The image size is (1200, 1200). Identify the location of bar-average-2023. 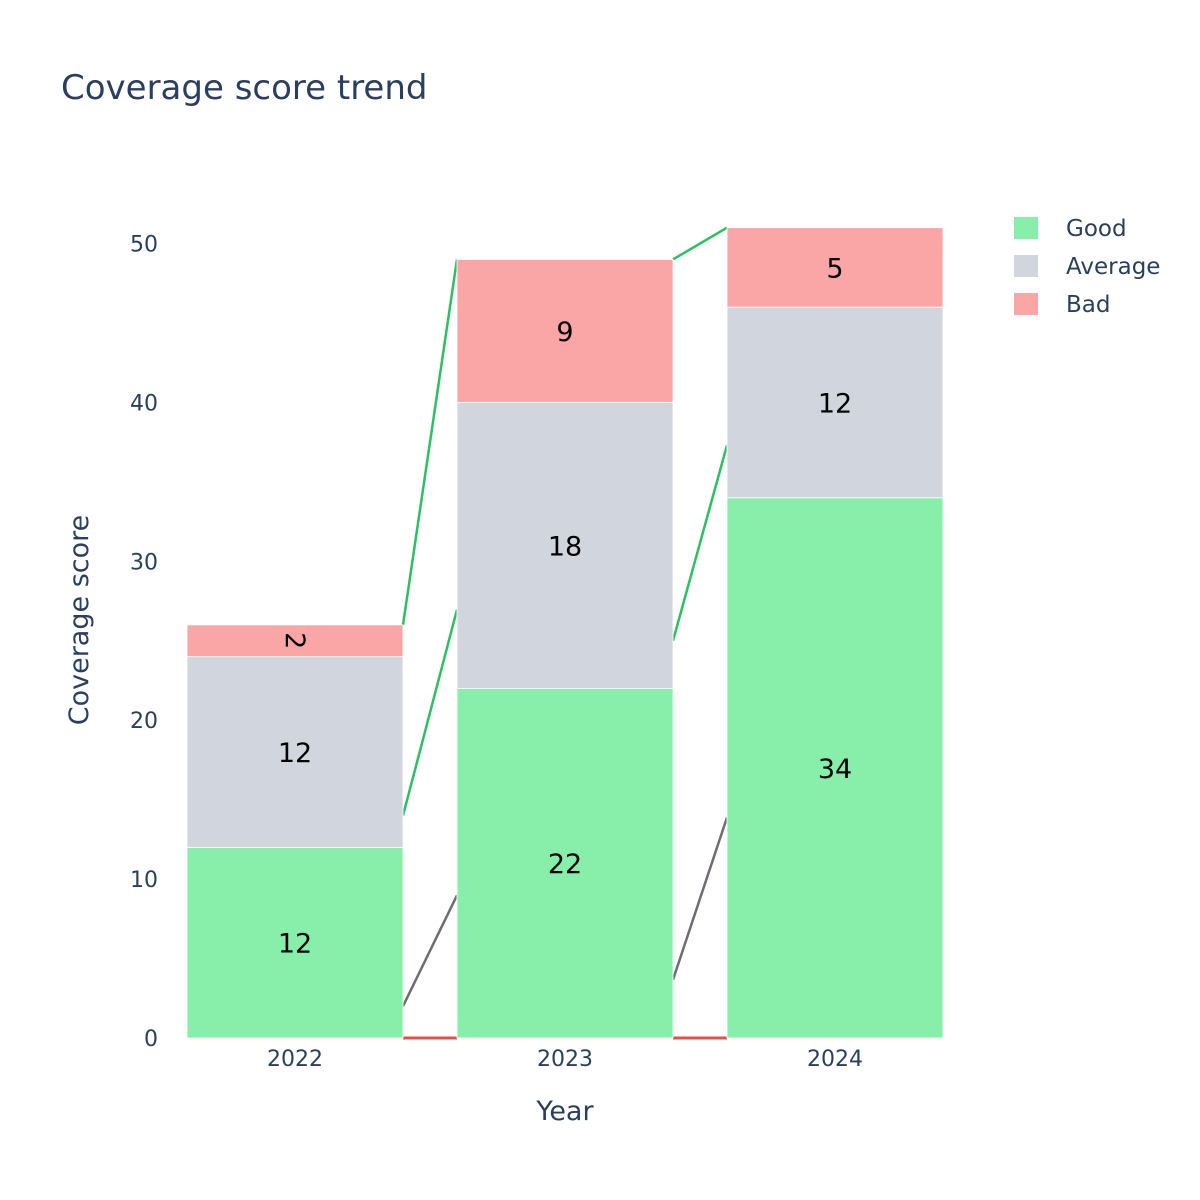
(565, 545).